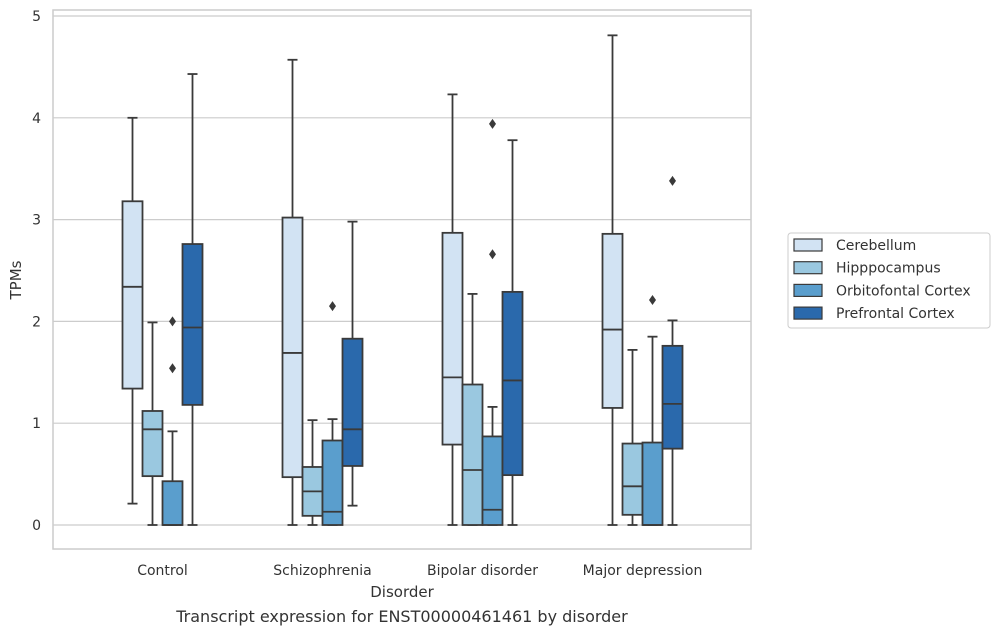 This screenshot has height=635, width=999. Describe the element at coordinates (36, 17) in the screenshot. I see `y-tick-label: 5` at that location.